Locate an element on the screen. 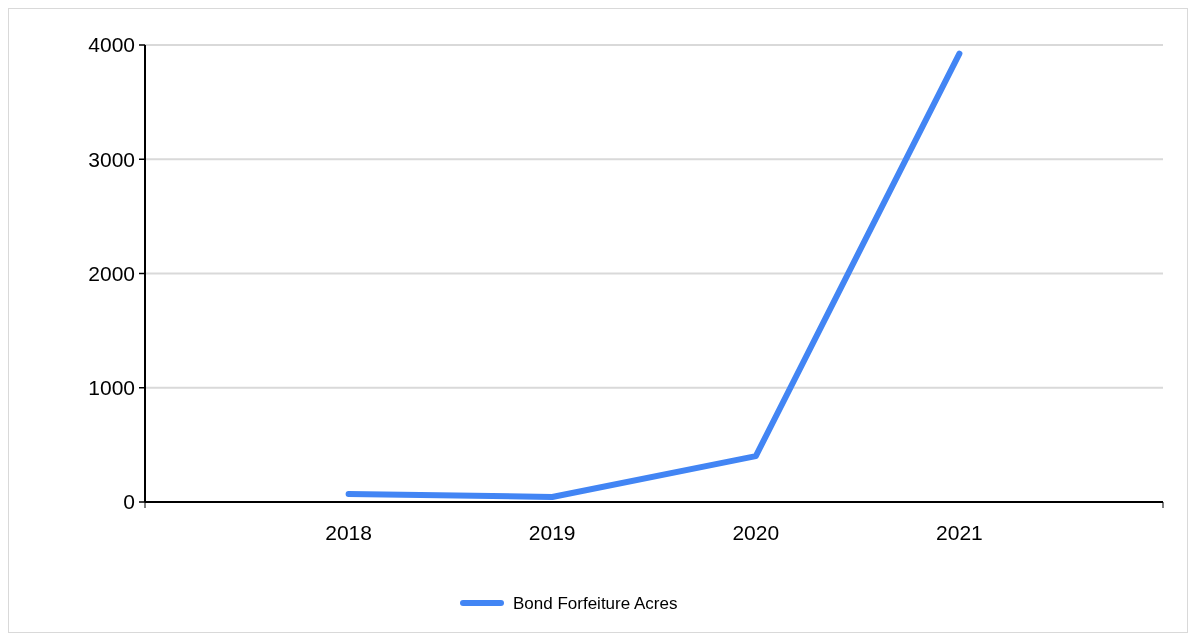 The width and height of the screenshot is (1196, 641). y-tick-label: 2000 is located at coordinates (111, 273).